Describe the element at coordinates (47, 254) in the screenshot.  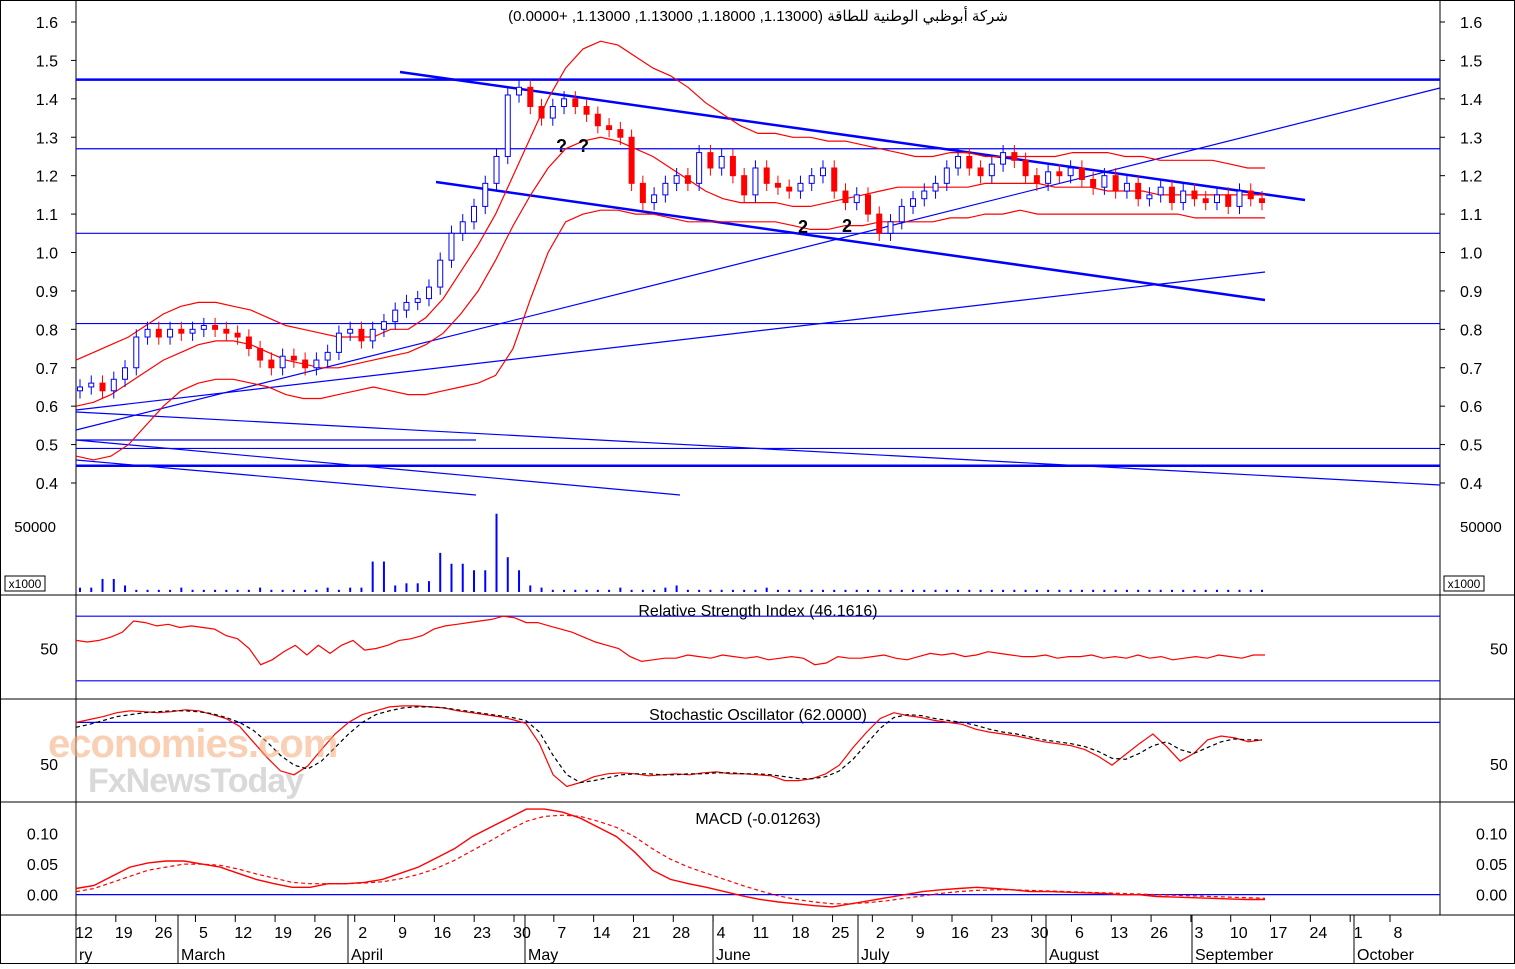
I see `y-tick-left-6: 1.0` at that location.